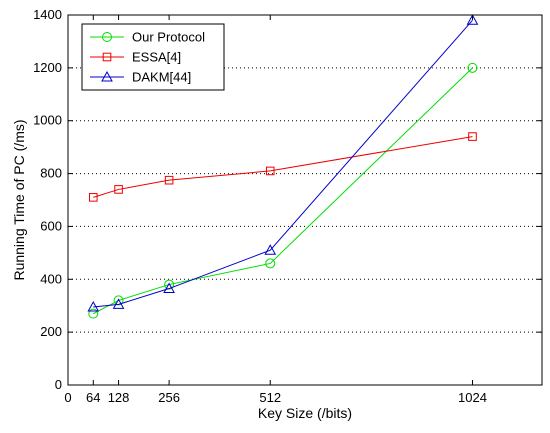 The image size is (550, 433). I want to click on legend-label: ESSA[4], so click(156, 57).